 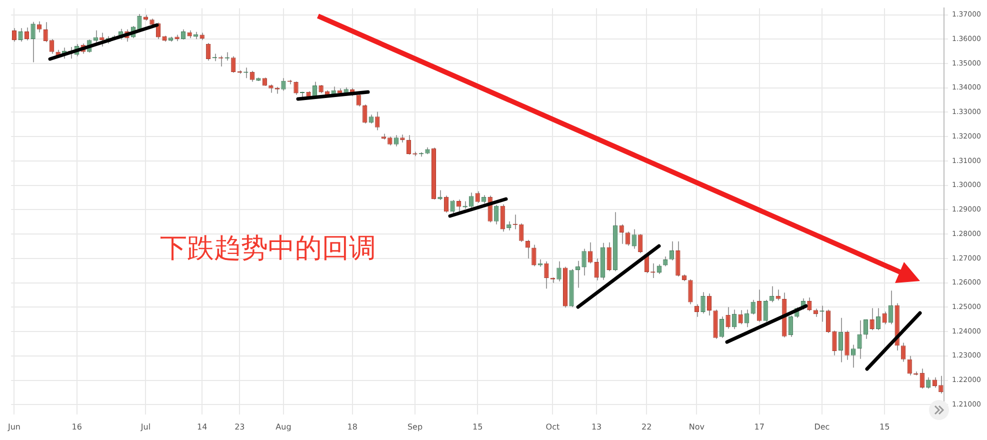 What do you see at coordinates (77, 427) in the screenshot?
I see `x-tick-label: 16` at bounding box center [77, 427].